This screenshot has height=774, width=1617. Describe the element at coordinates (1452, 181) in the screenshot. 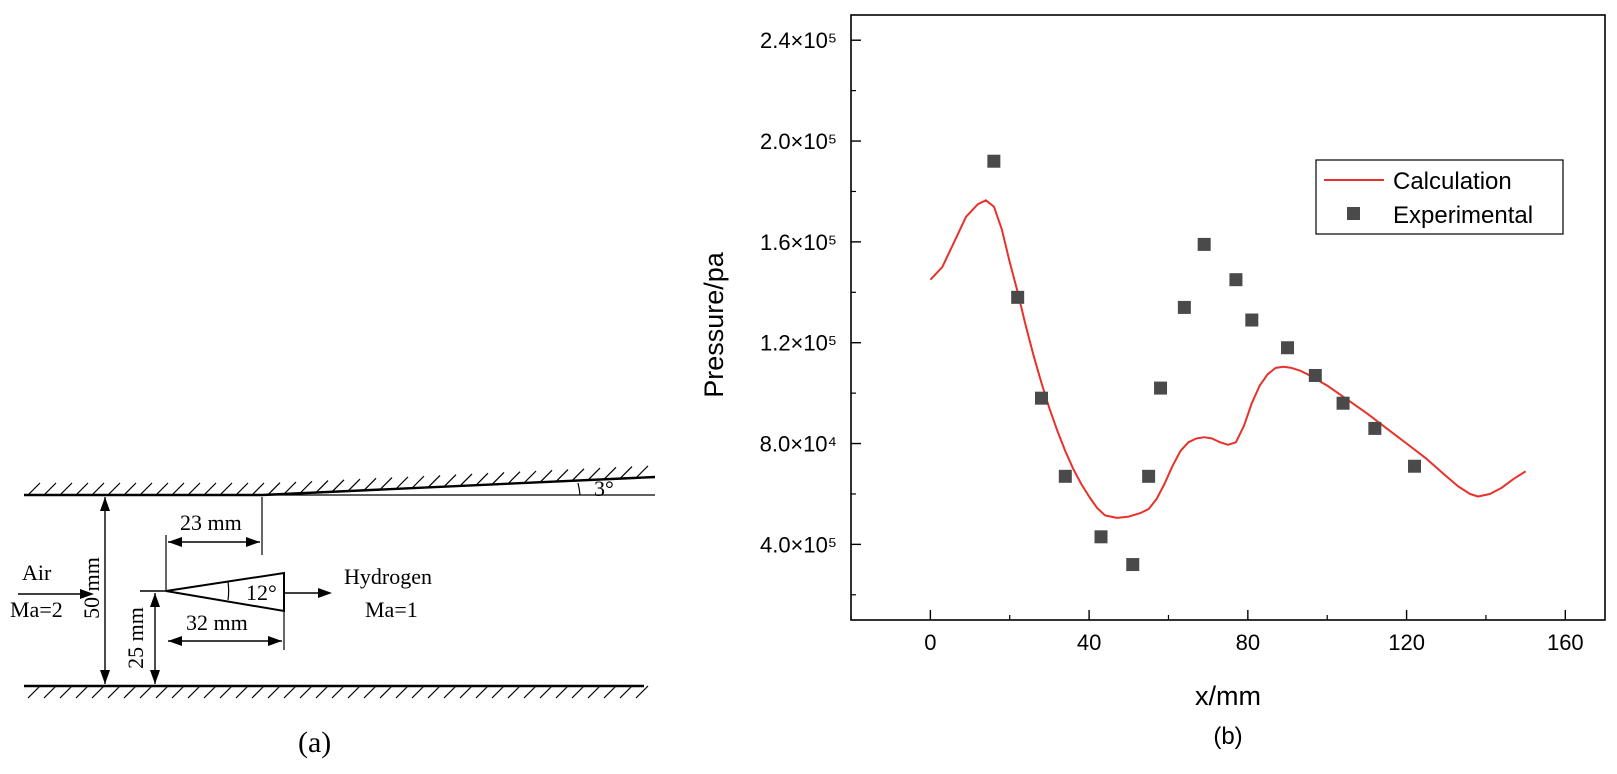

I see `legend-calculation-label: Calculation` at that location.